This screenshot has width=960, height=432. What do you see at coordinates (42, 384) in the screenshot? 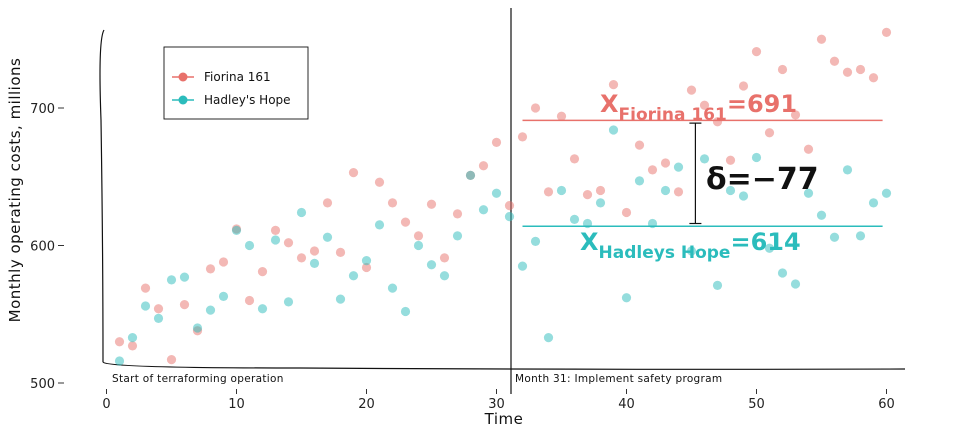
I see `y-tick-label: 500` at bounding box center [42, 384].